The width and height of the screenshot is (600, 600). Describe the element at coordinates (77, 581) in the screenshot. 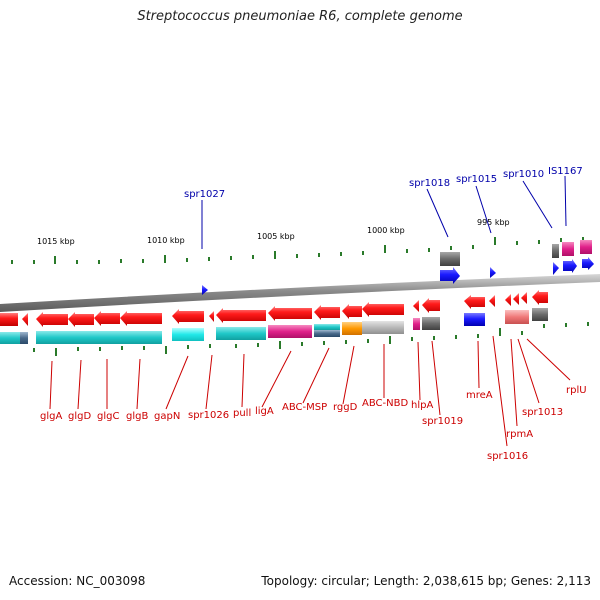

I see `accession-text: Accession: NC_003098` at that location.